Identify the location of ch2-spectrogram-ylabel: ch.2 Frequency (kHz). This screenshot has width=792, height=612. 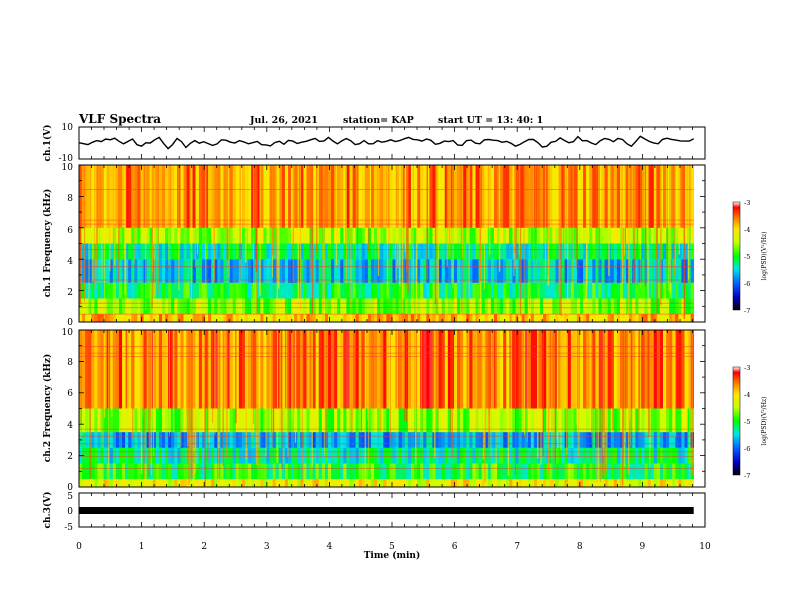
(47, 408).